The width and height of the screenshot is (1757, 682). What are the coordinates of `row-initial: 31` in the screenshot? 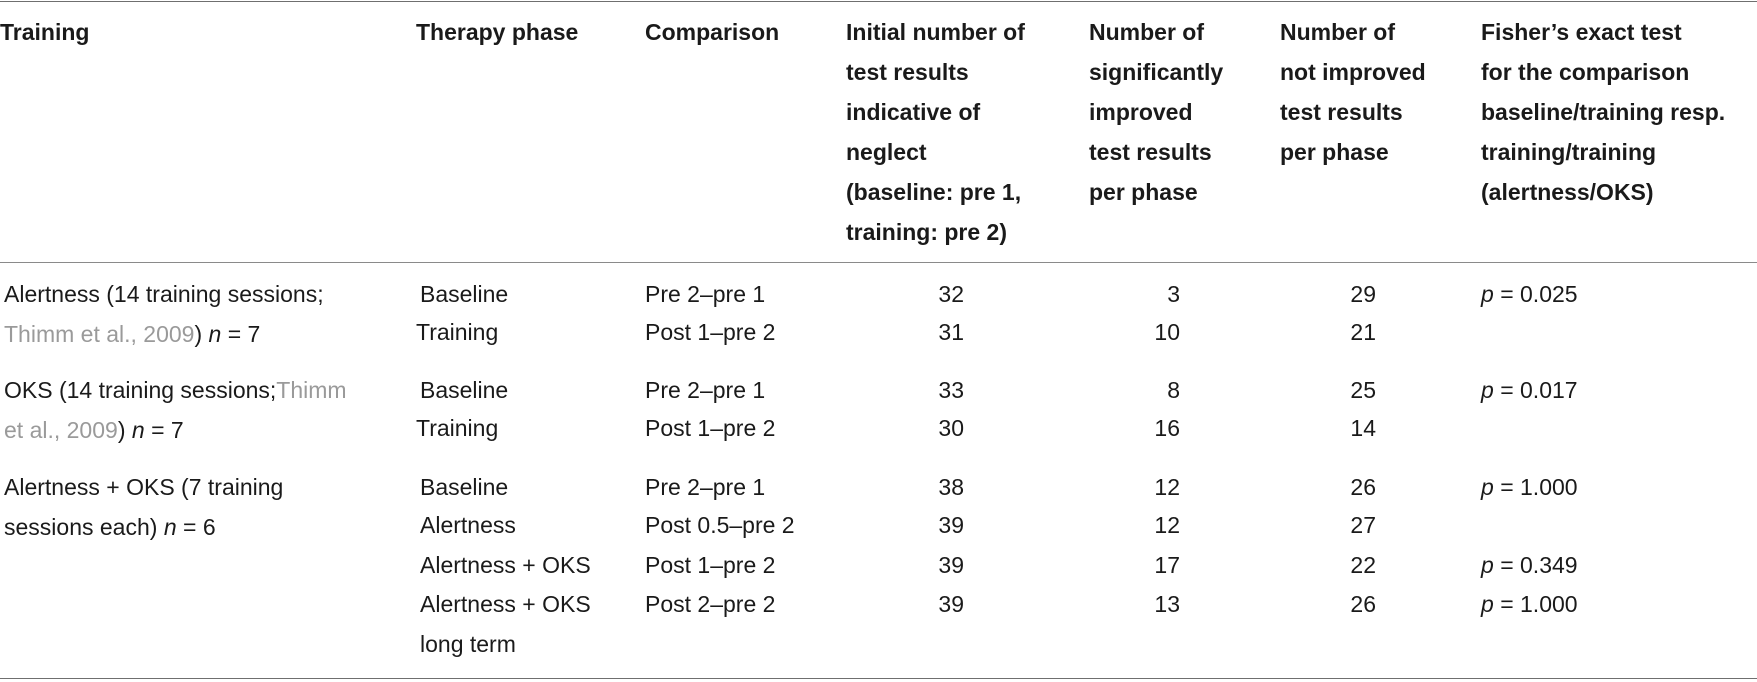 It's located at (951, 332).